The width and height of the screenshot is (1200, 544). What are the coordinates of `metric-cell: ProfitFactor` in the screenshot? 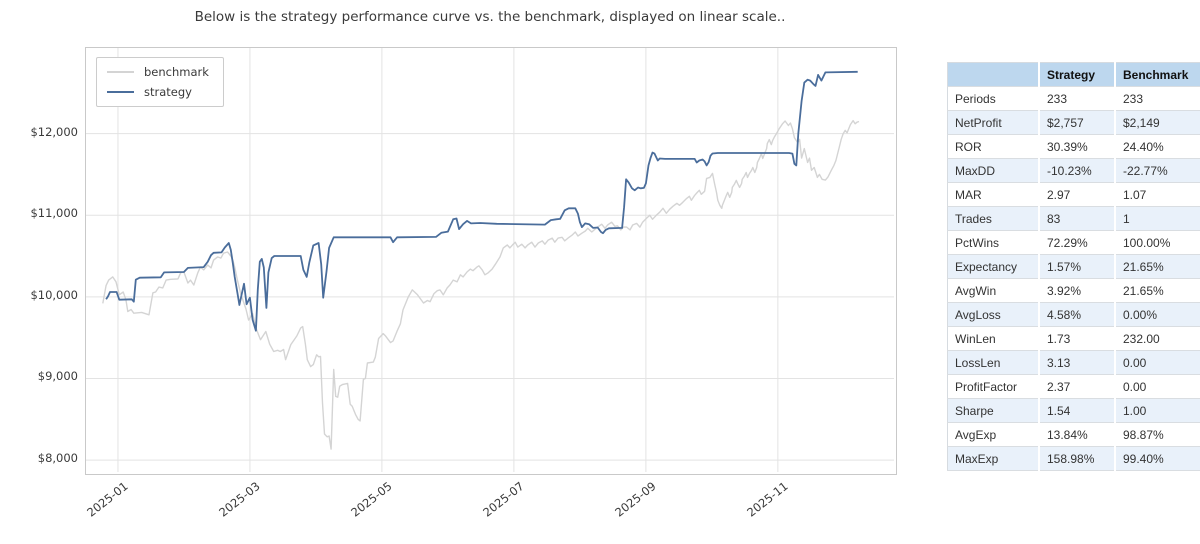 It's located at (993, 386).